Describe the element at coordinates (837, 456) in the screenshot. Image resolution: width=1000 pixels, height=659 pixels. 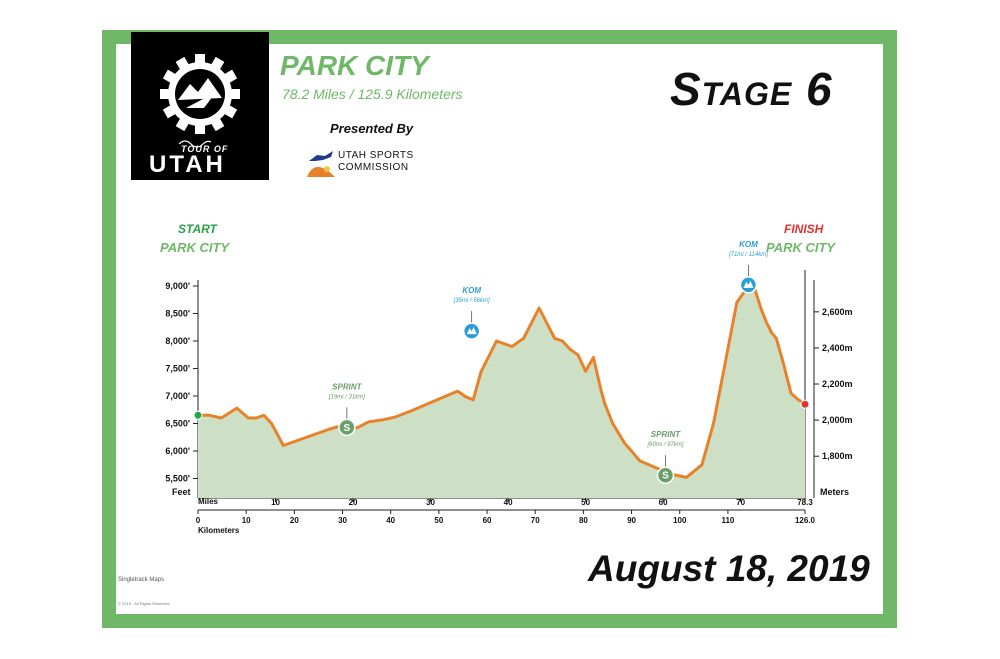
I see `y-tick-label-meters: 1,800m` at that location.